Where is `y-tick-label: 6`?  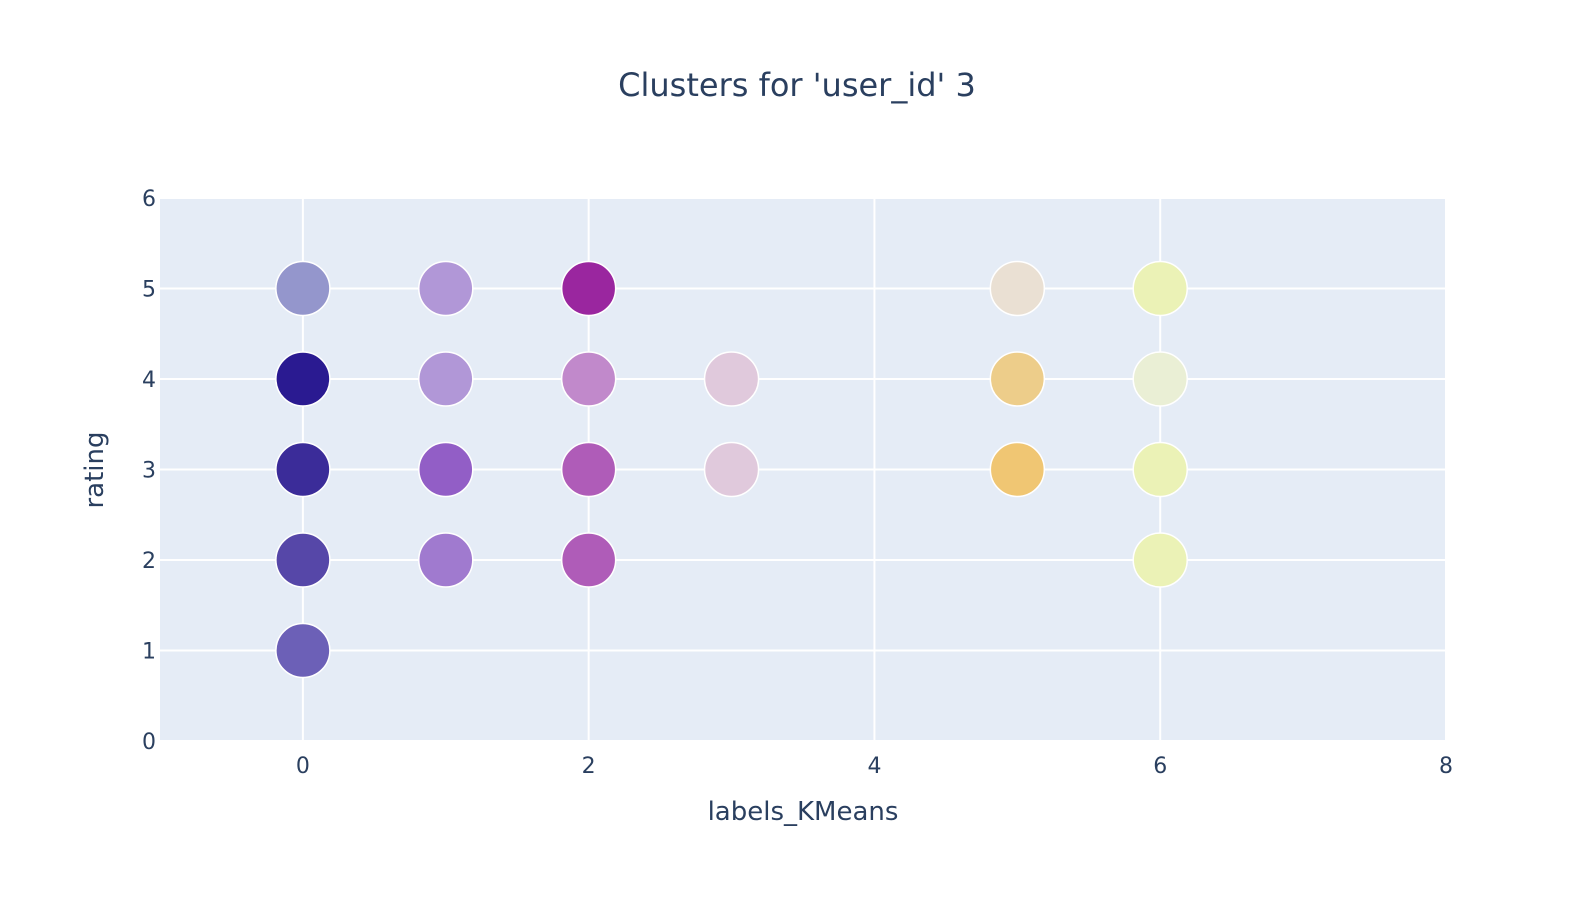 y-tick-label: 6 is located at coordinates (149, 199).